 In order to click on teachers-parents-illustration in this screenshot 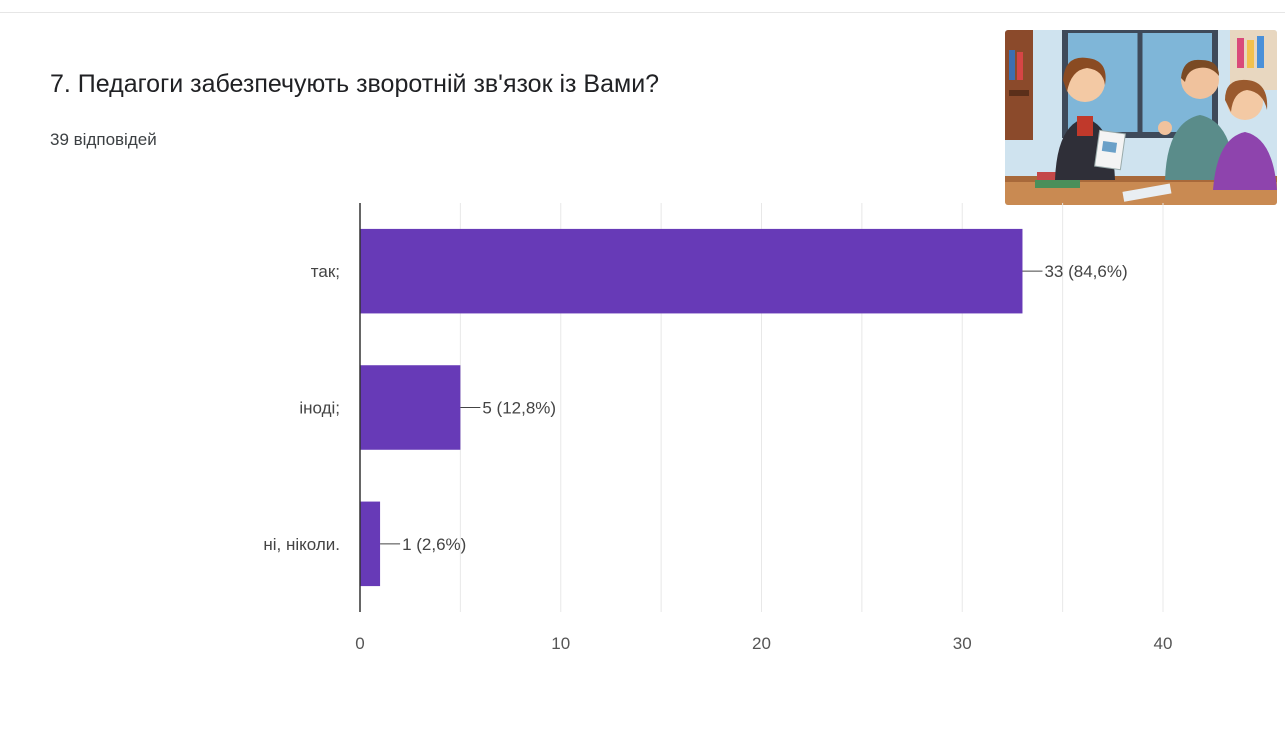, I will do `click(1141, 117)`.